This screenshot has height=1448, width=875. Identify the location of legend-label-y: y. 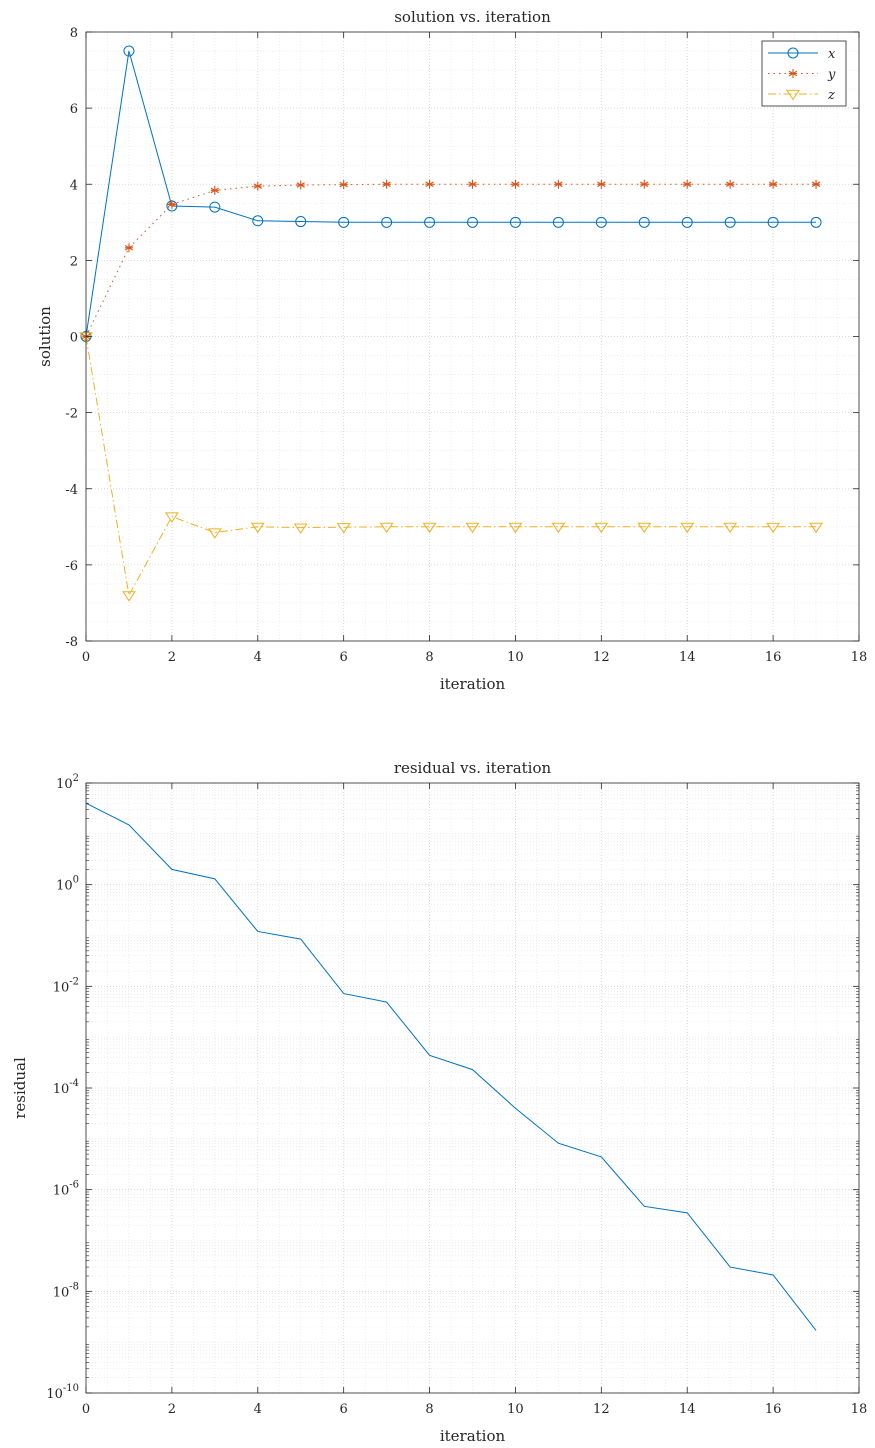
(831, 75).